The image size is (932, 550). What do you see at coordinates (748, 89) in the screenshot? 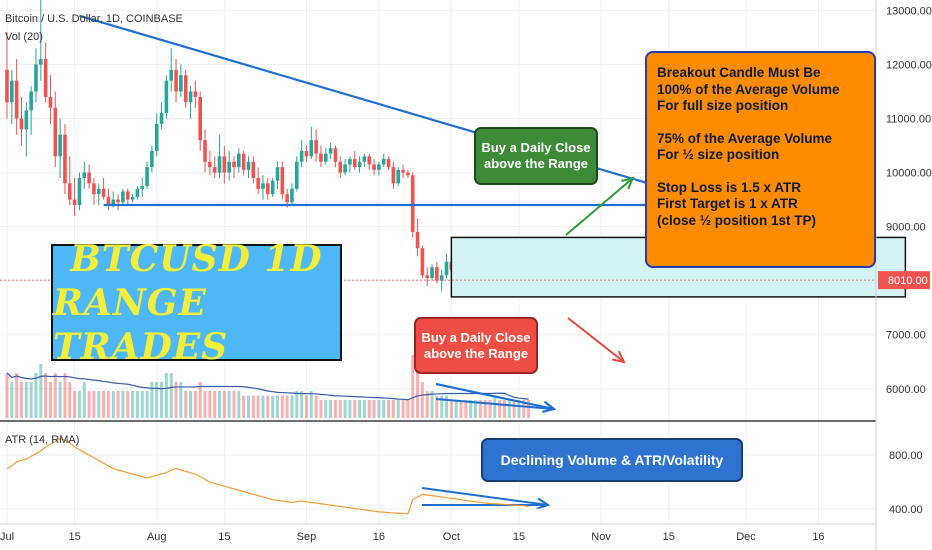
I see `rule-line: 100% of the Average Volume` at bounding box center [748, 89].